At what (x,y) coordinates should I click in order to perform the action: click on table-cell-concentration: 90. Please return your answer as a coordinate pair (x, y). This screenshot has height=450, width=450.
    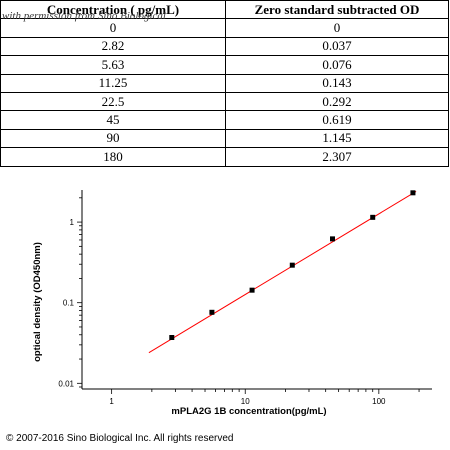
    Looking at the image, I should click on (113, 138).